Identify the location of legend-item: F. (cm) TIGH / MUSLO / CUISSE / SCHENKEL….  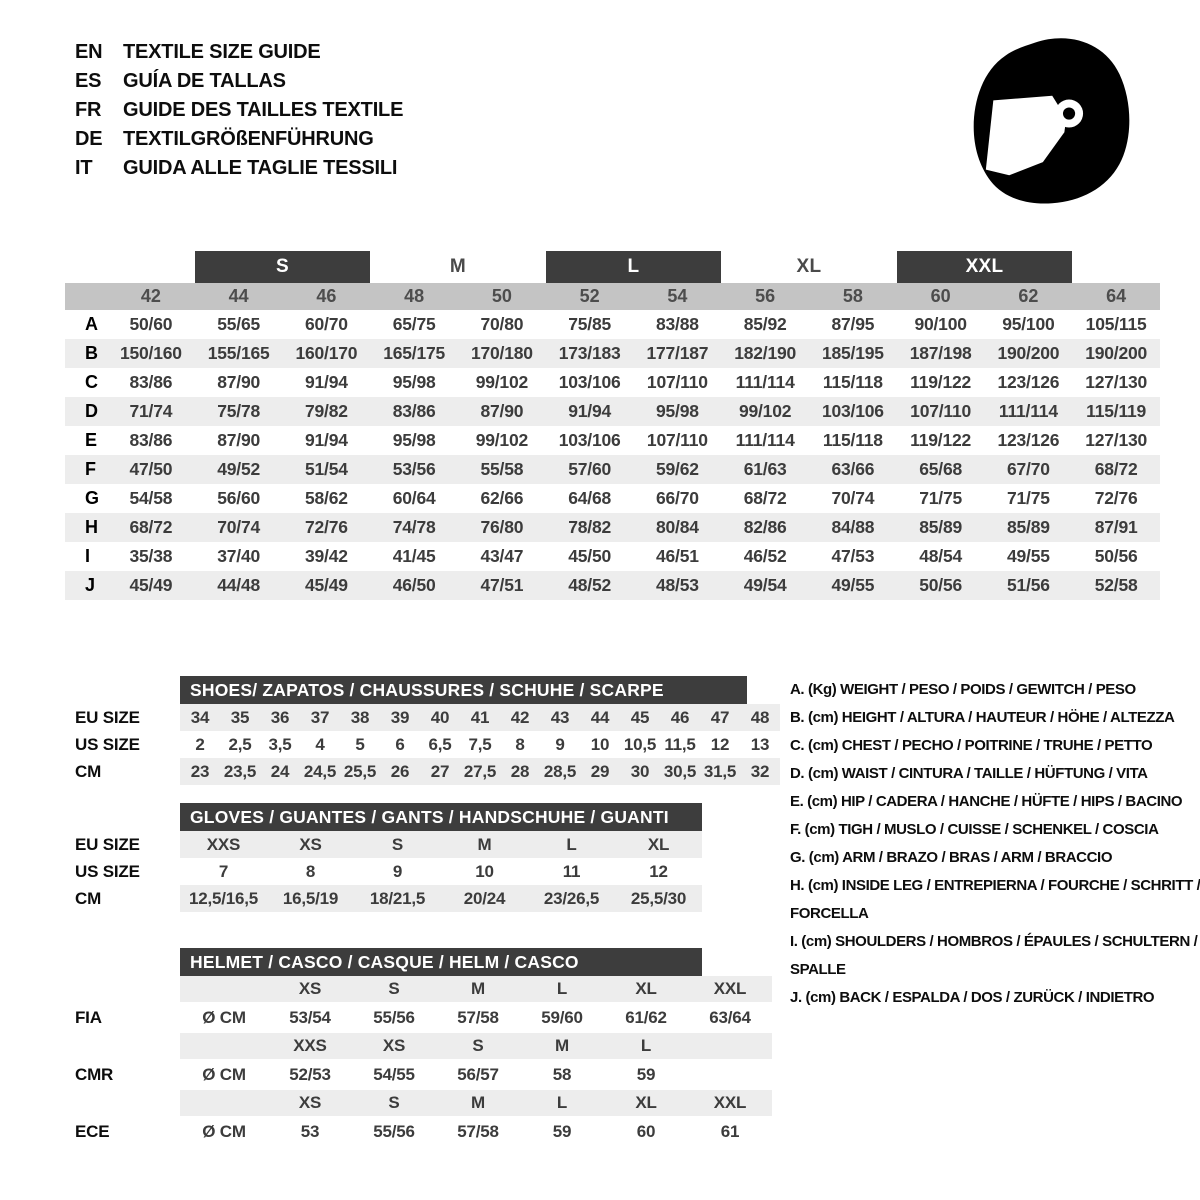
(974, 829).